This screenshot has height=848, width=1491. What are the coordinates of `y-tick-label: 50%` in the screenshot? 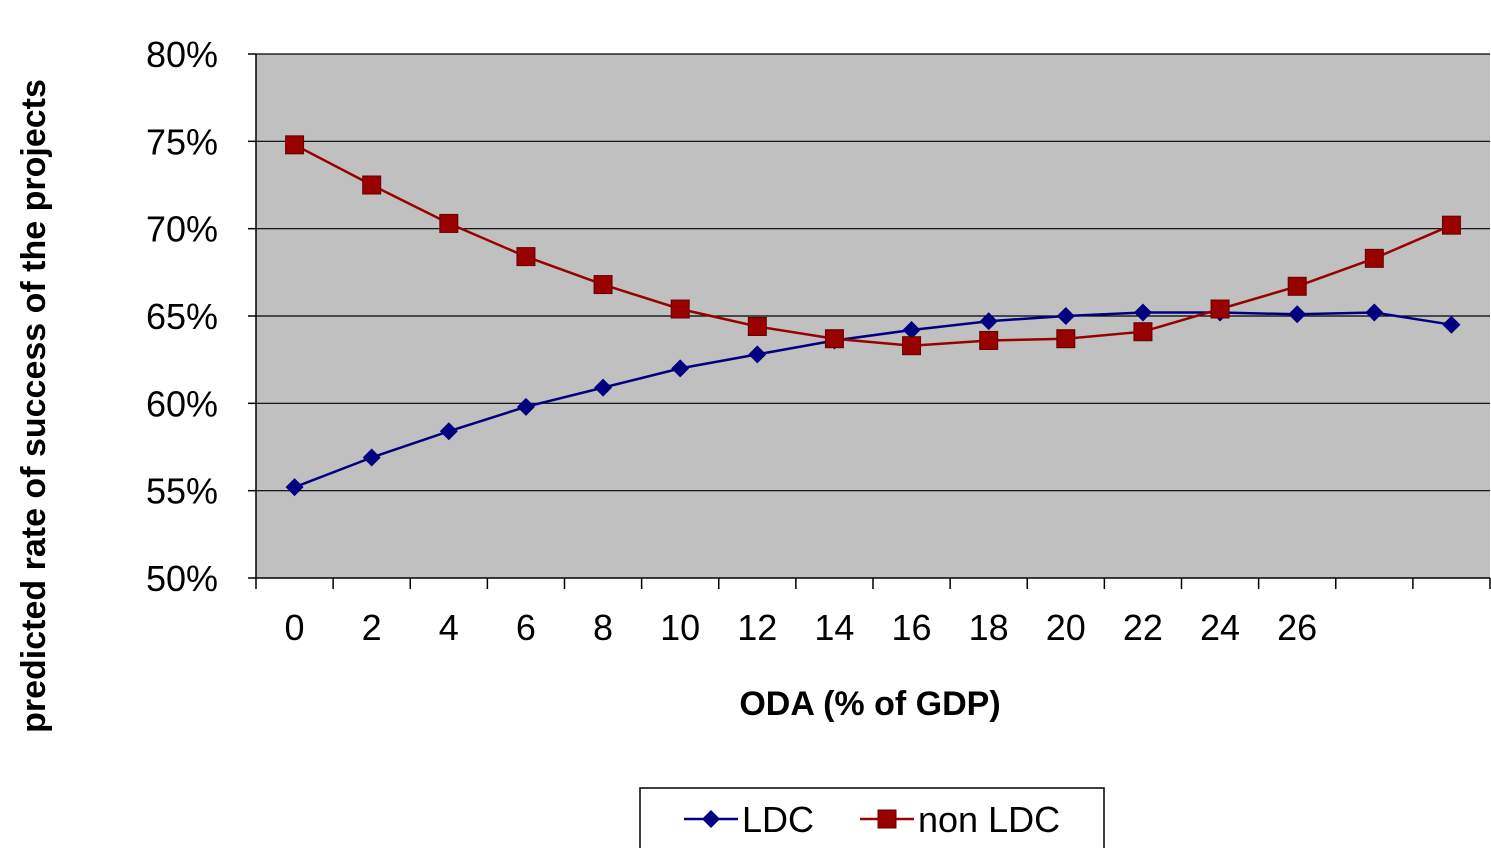 It's located at (182, 578).